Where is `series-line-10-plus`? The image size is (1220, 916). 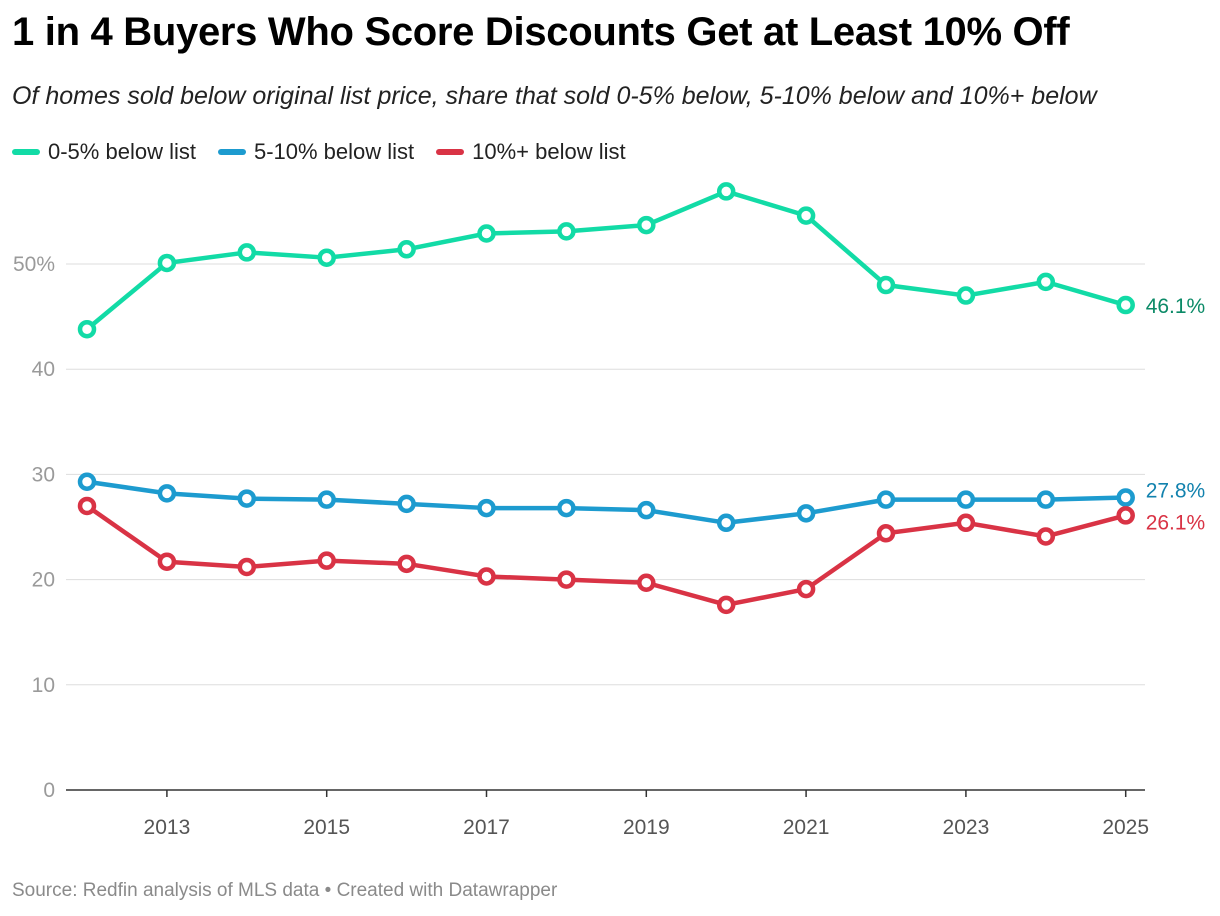
series-line-10-plus is located at coordinates (606, 555).